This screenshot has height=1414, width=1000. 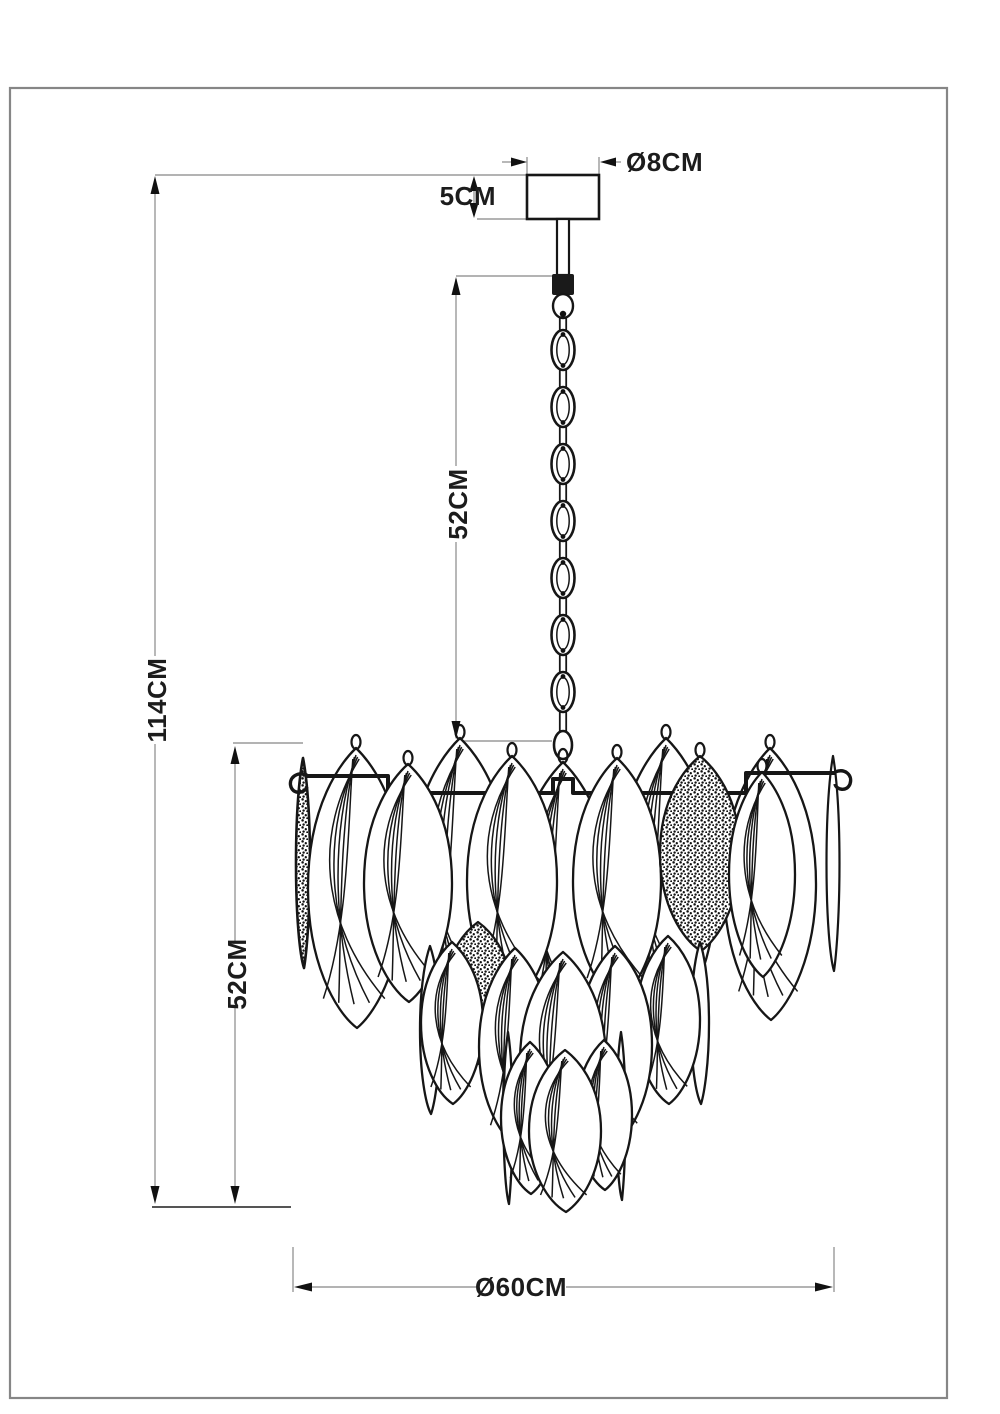 I want to click on label-canopy-diameter: Ø8CM, so click(x=664, y=162).